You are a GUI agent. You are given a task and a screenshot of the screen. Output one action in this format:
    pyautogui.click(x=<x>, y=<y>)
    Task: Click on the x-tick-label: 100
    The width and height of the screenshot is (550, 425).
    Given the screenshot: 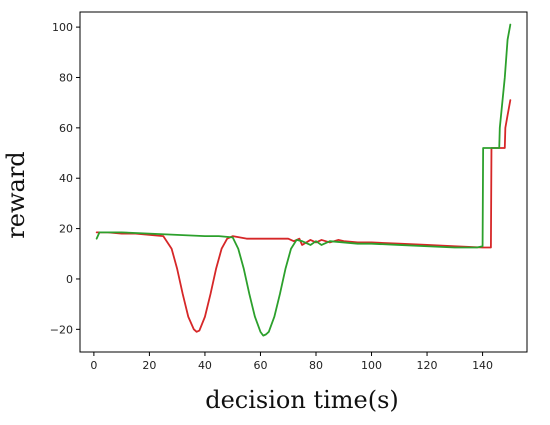 What is the action you would take?
    pyautogui.click(x=371, y=365)
    